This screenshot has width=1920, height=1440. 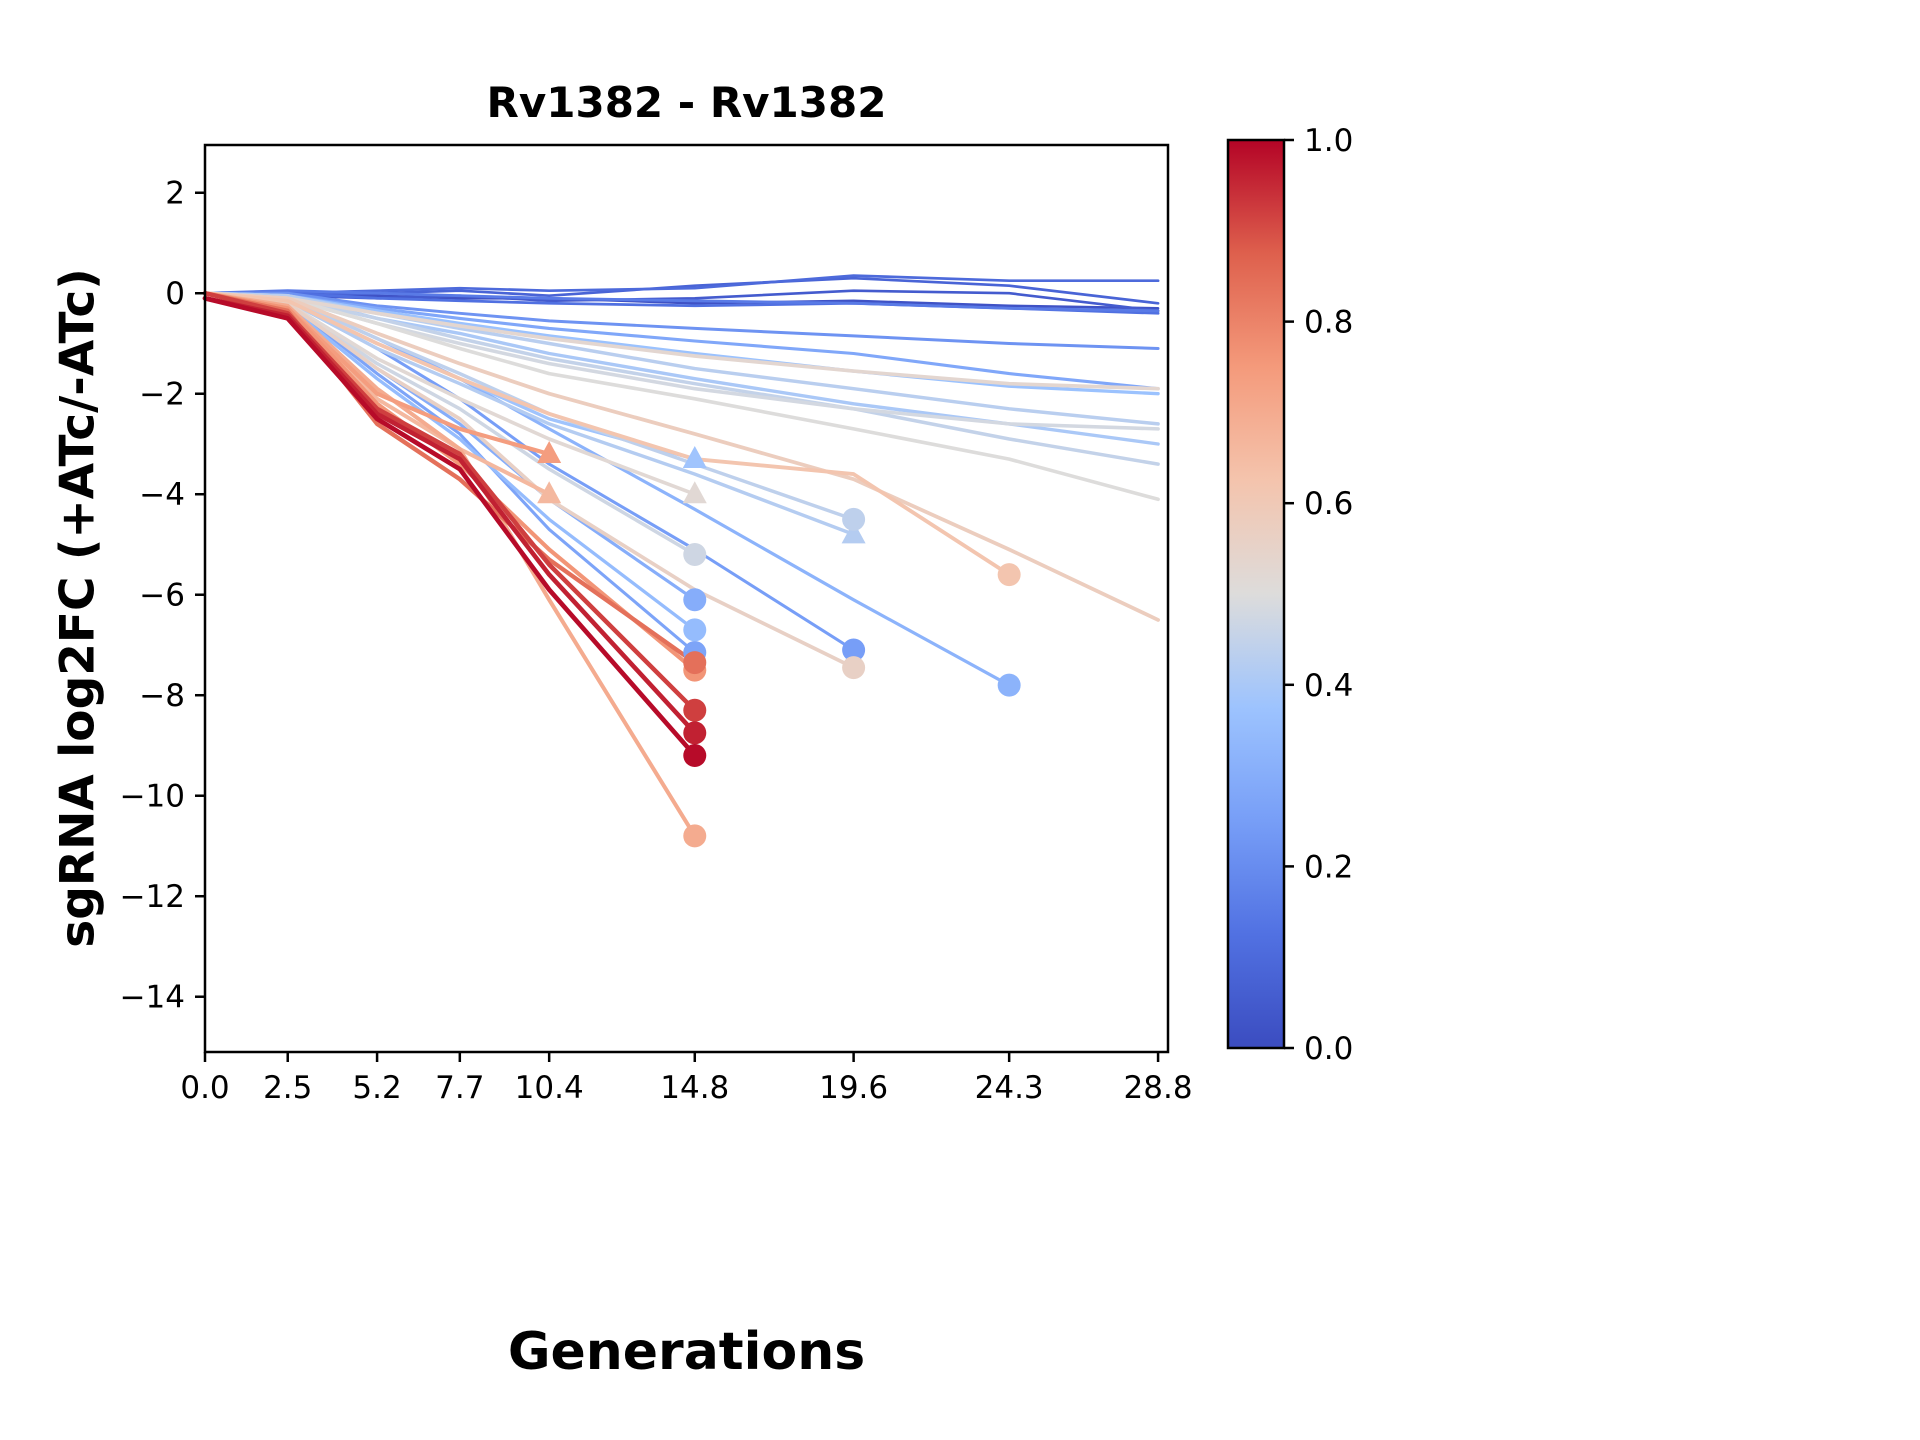 I want to click on x-tick-label: 14.8, so click(x=694, y=1088).